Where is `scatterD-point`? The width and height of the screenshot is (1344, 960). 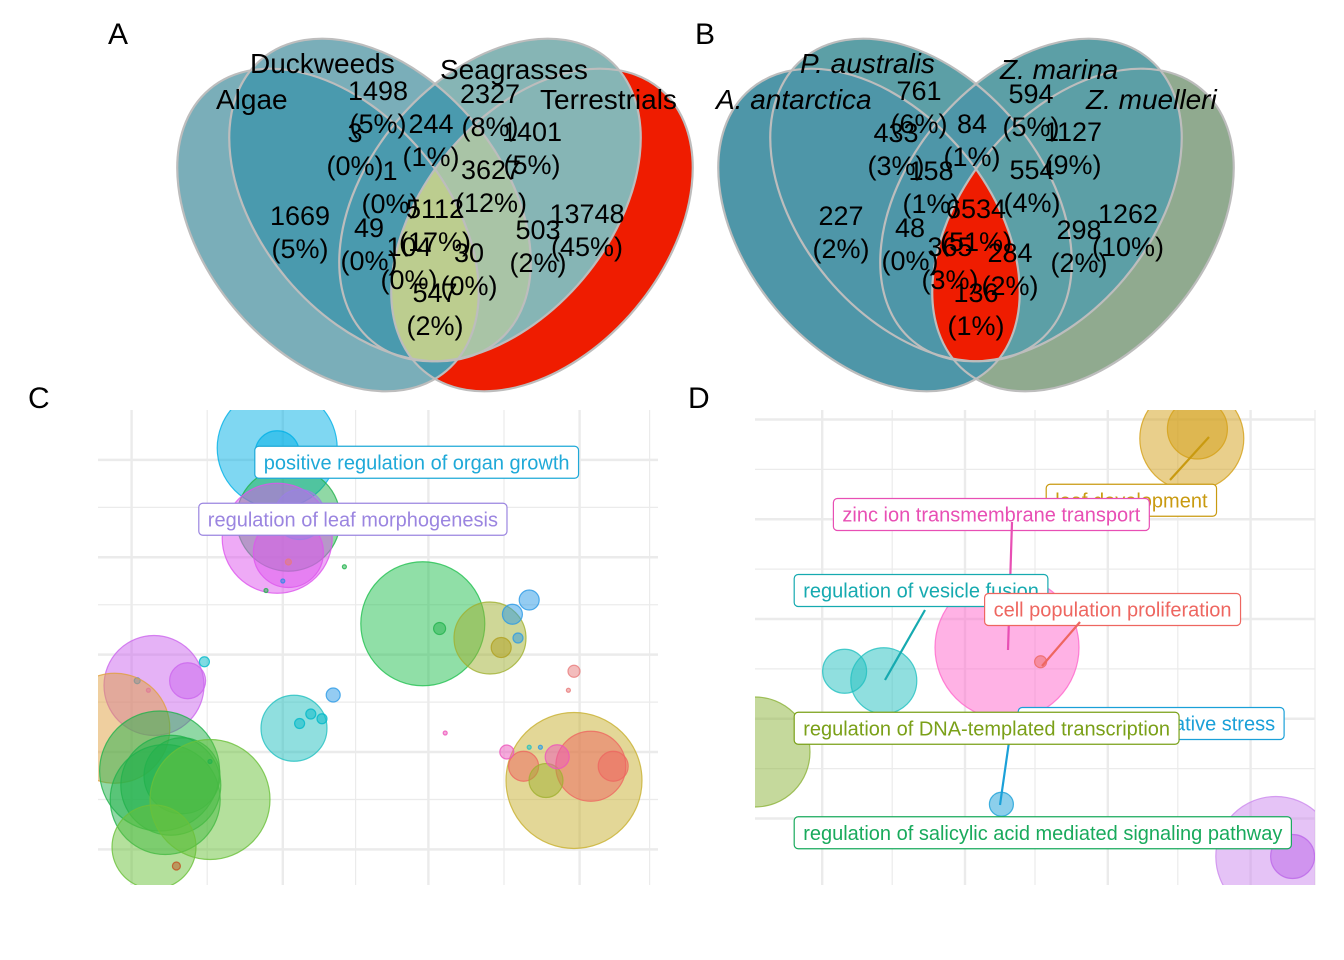
scatterD-point is located at coordinates (783, 752).